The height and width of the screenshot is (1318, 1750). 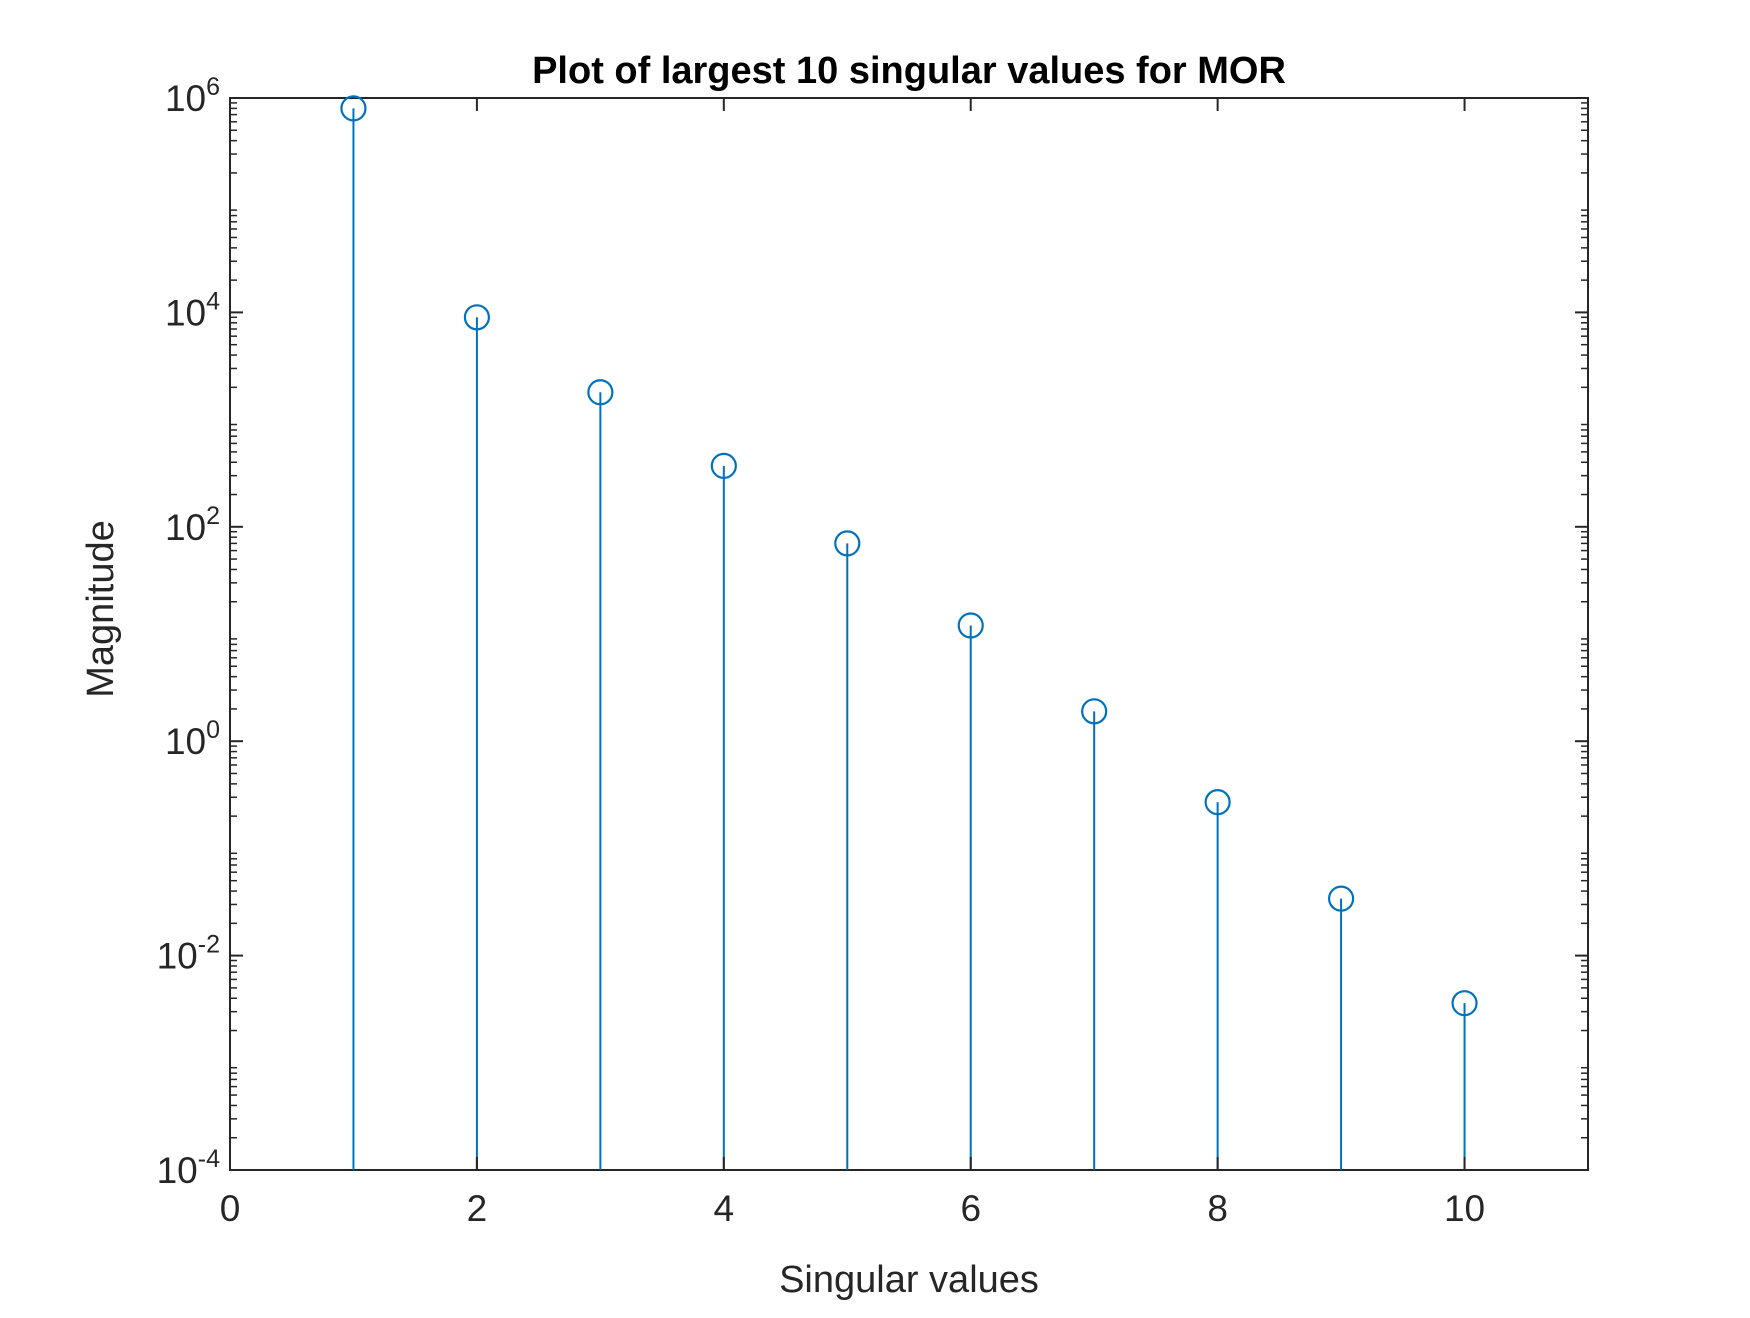 What do you see at coordinates (970, 1208) in the screenshot?
I see `x-tick-label: 6` at bounding box center [970, 1208].